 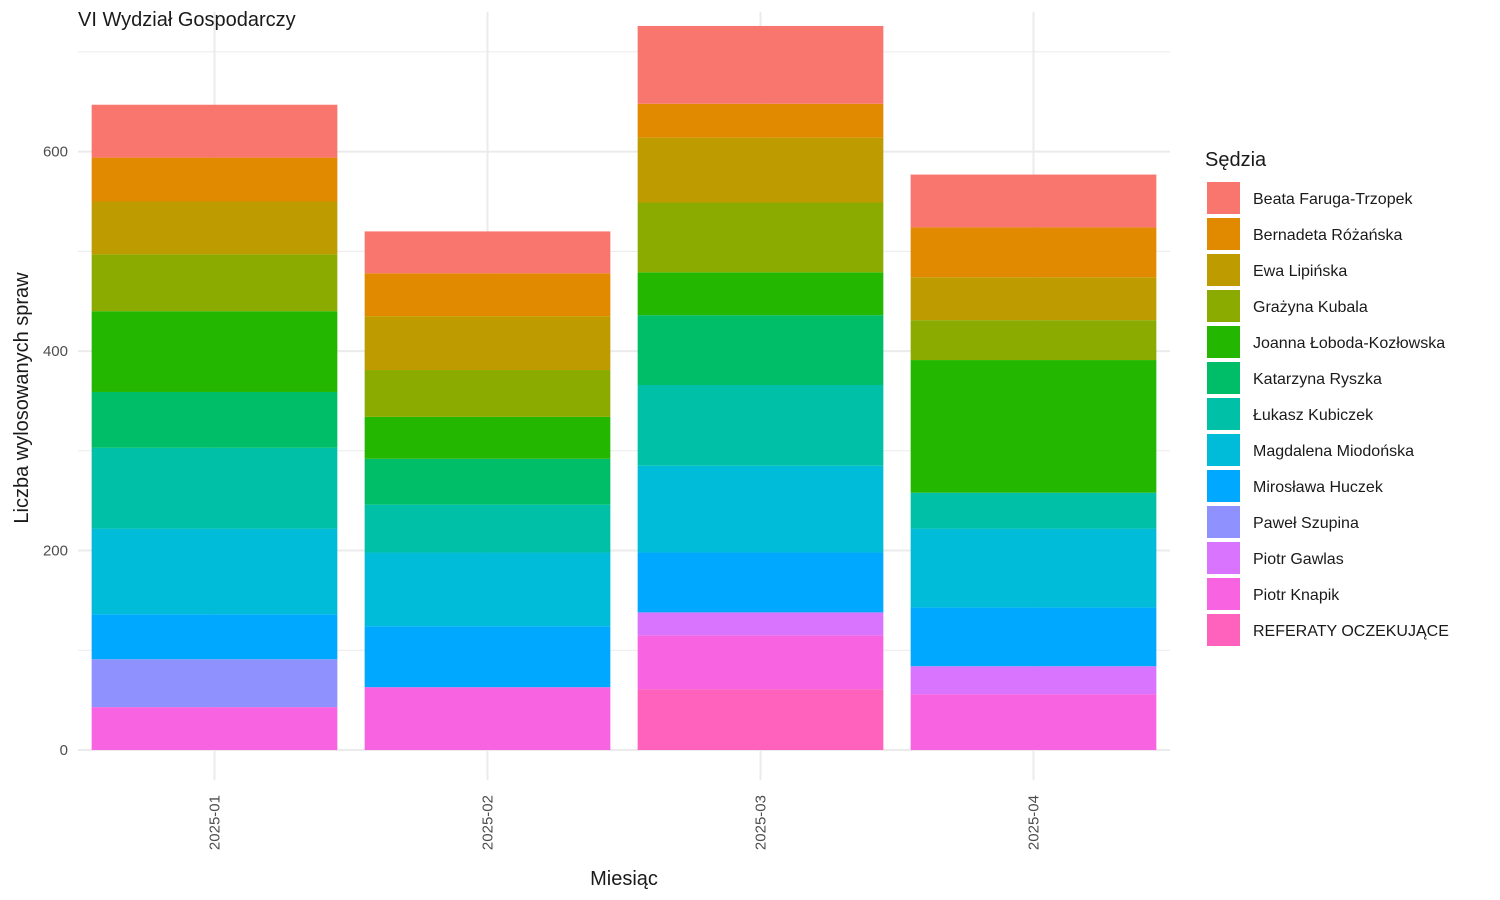 What do you see at coordinates (1349, 343) in the screenshot?
I see `legend-label: Joanna Łoboda-Kozłowska` at bounding box center [1349, 343].